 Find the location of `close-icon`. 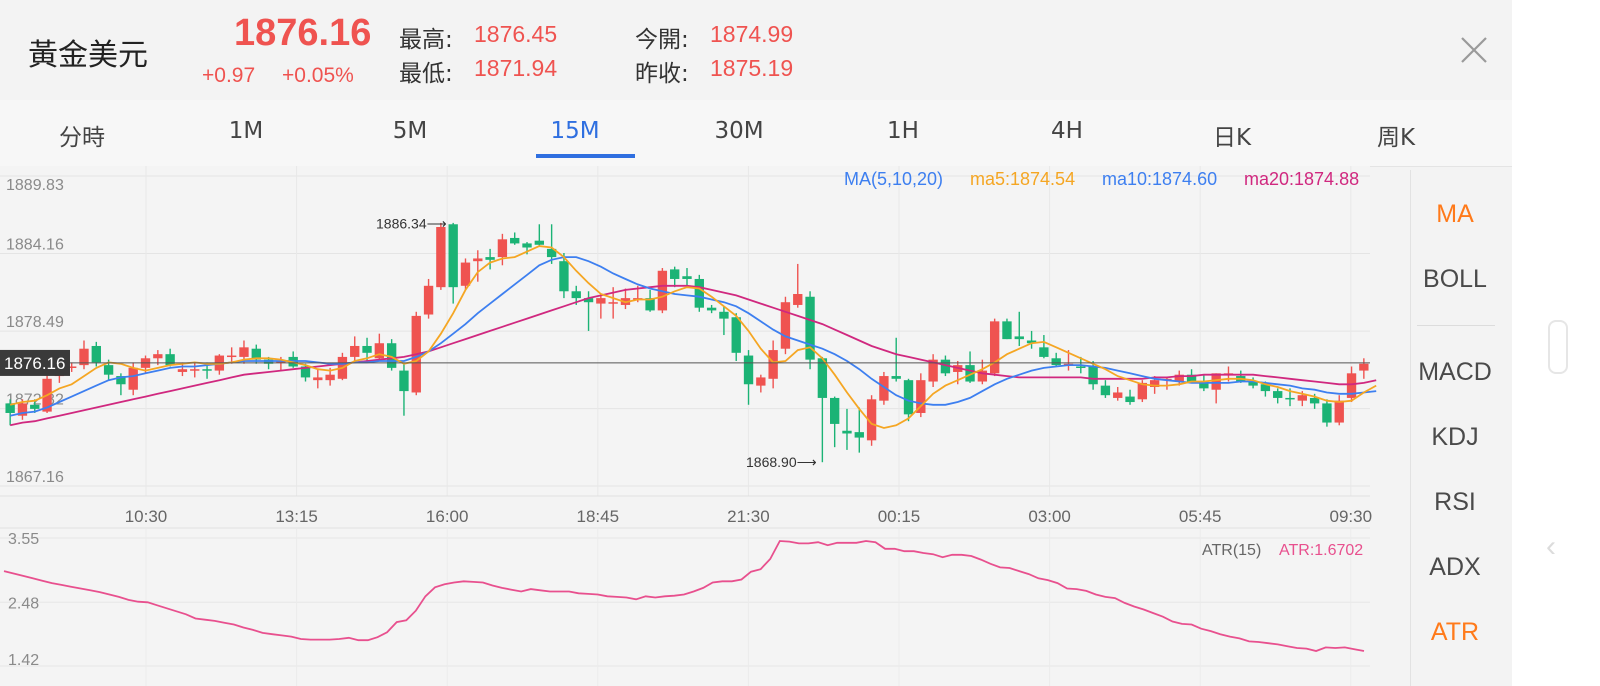

close-icon is located at coordinates (1474, 50).